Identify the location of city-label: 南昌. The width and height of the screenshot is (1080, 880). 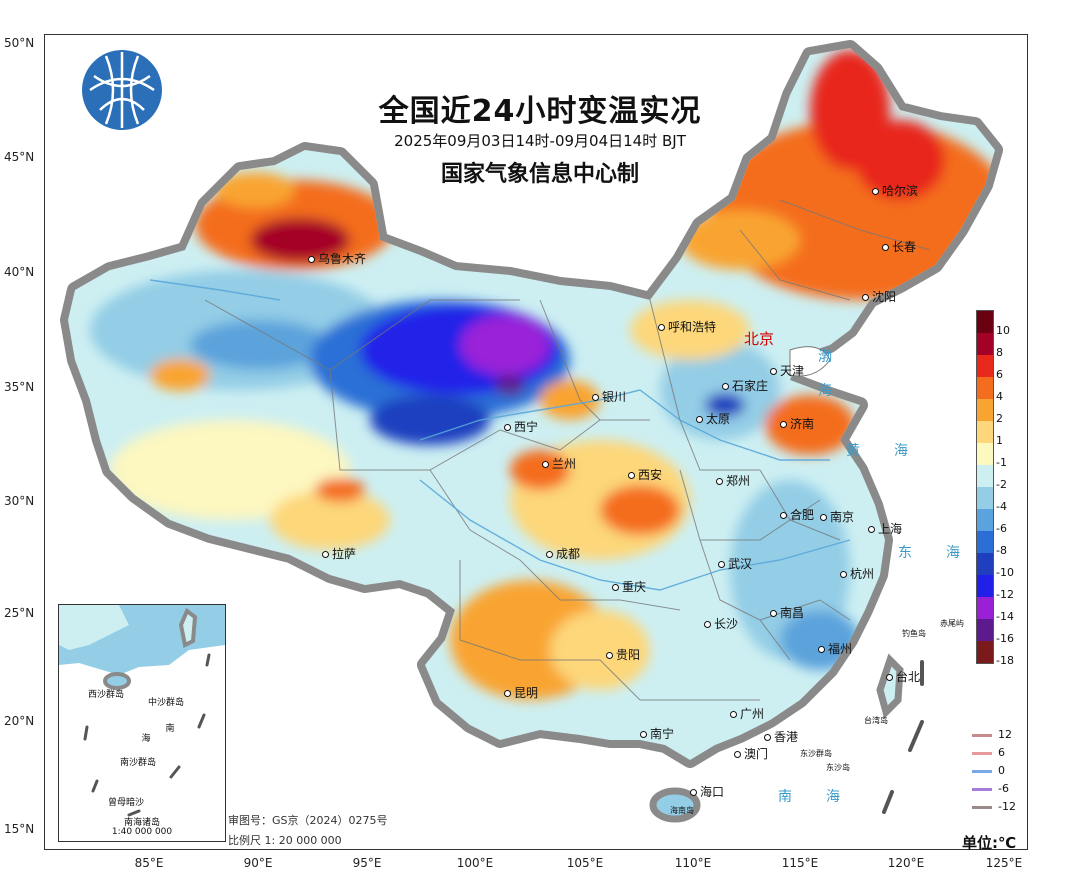
(787, 612).